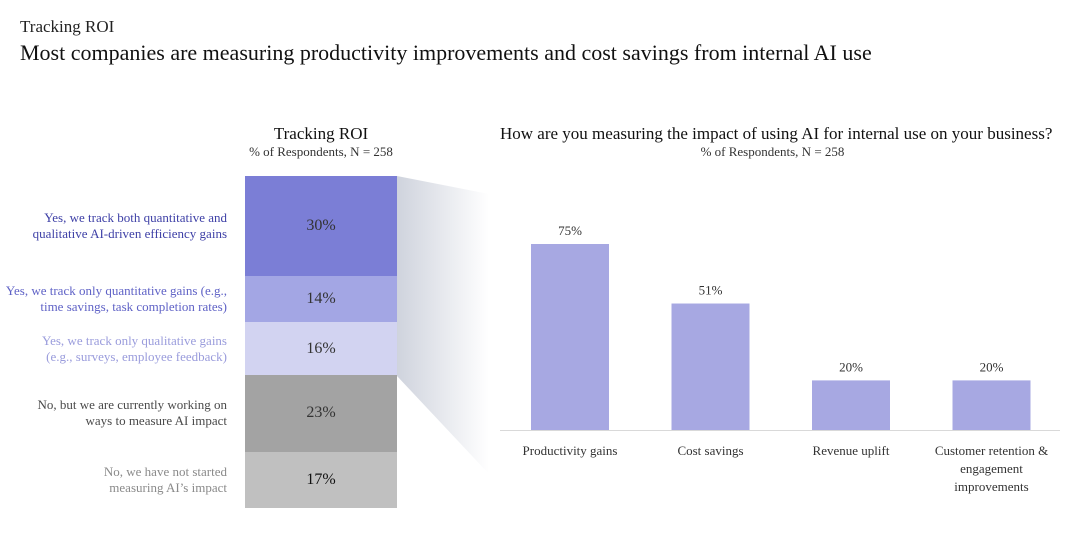  Describe the element at coordinates (135, 217) in the screenshot. I see `stack-segment-label-line: Yes, we track both quantitative and` at that location.